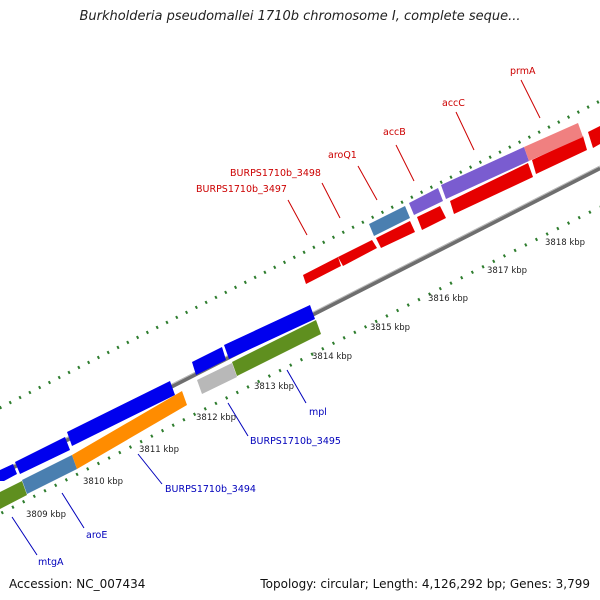  I want to click on kbp-label: 3814 kbp, so click(332, 357).